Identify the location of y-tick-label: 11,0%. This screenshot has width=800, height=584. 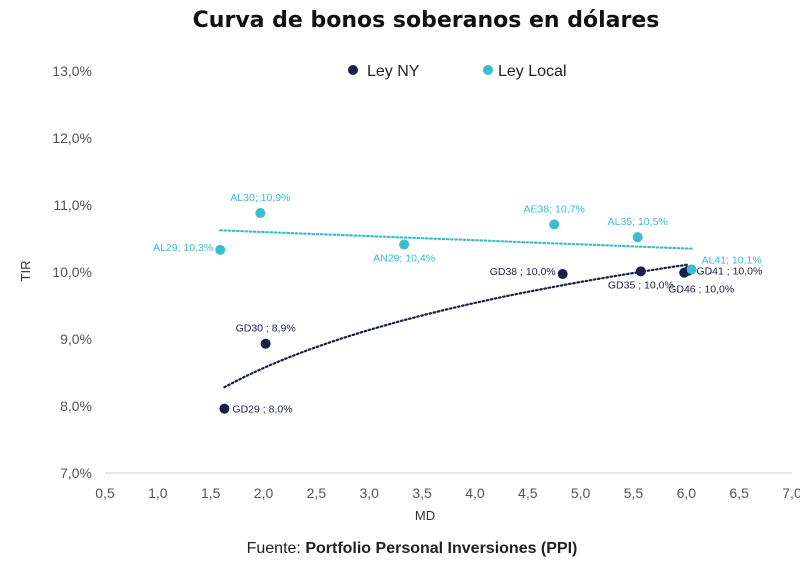
(72, 205).